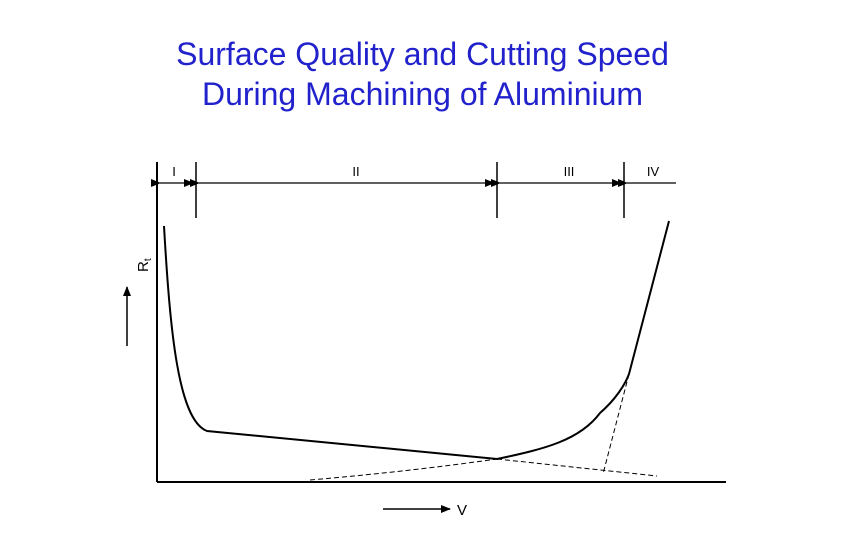 This screenshot has height=546, width=857. Describe the element at coordinates (144, 265) in the screenshot. I see `y-axis-label: Rt` at that location.